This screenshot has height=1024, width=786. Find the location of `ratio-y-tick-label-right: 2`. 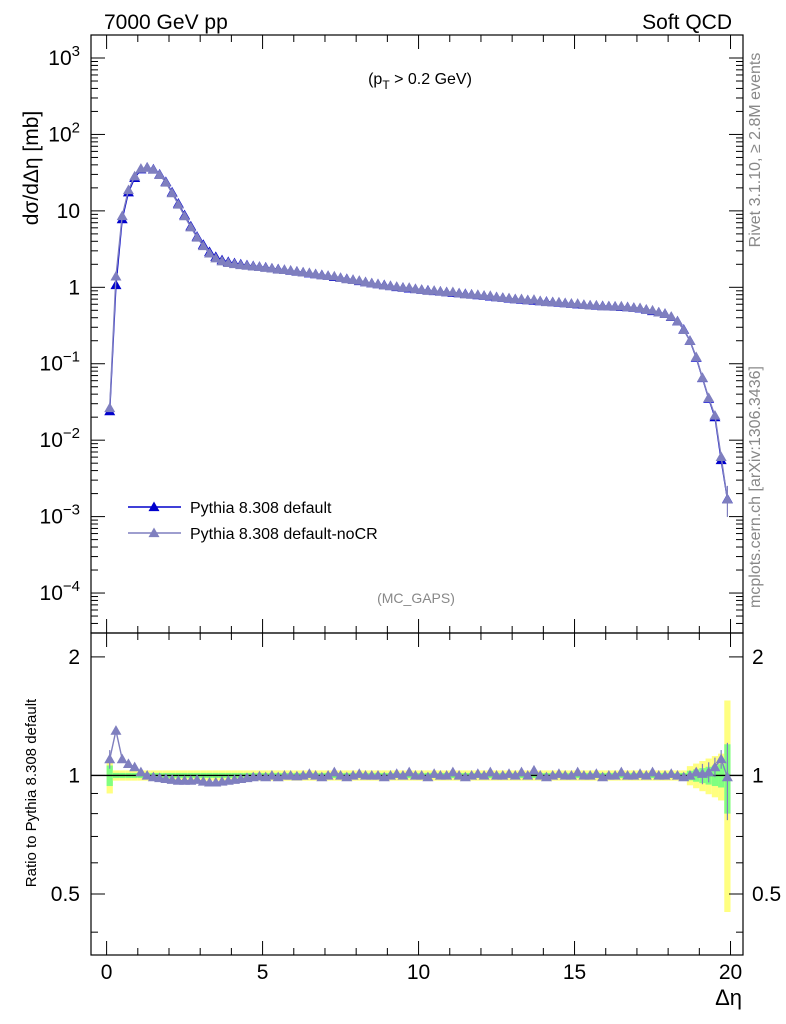

ratio-y-tick-label-right: 2 is located at coordinates (758, 657).